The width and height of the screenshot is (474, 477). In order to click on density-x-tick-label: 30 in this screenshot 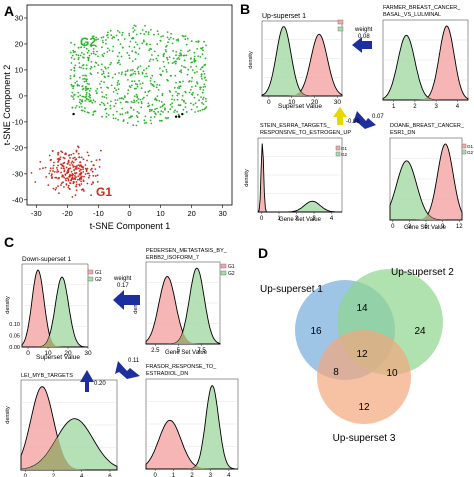, I will do `click(88, 353)`.